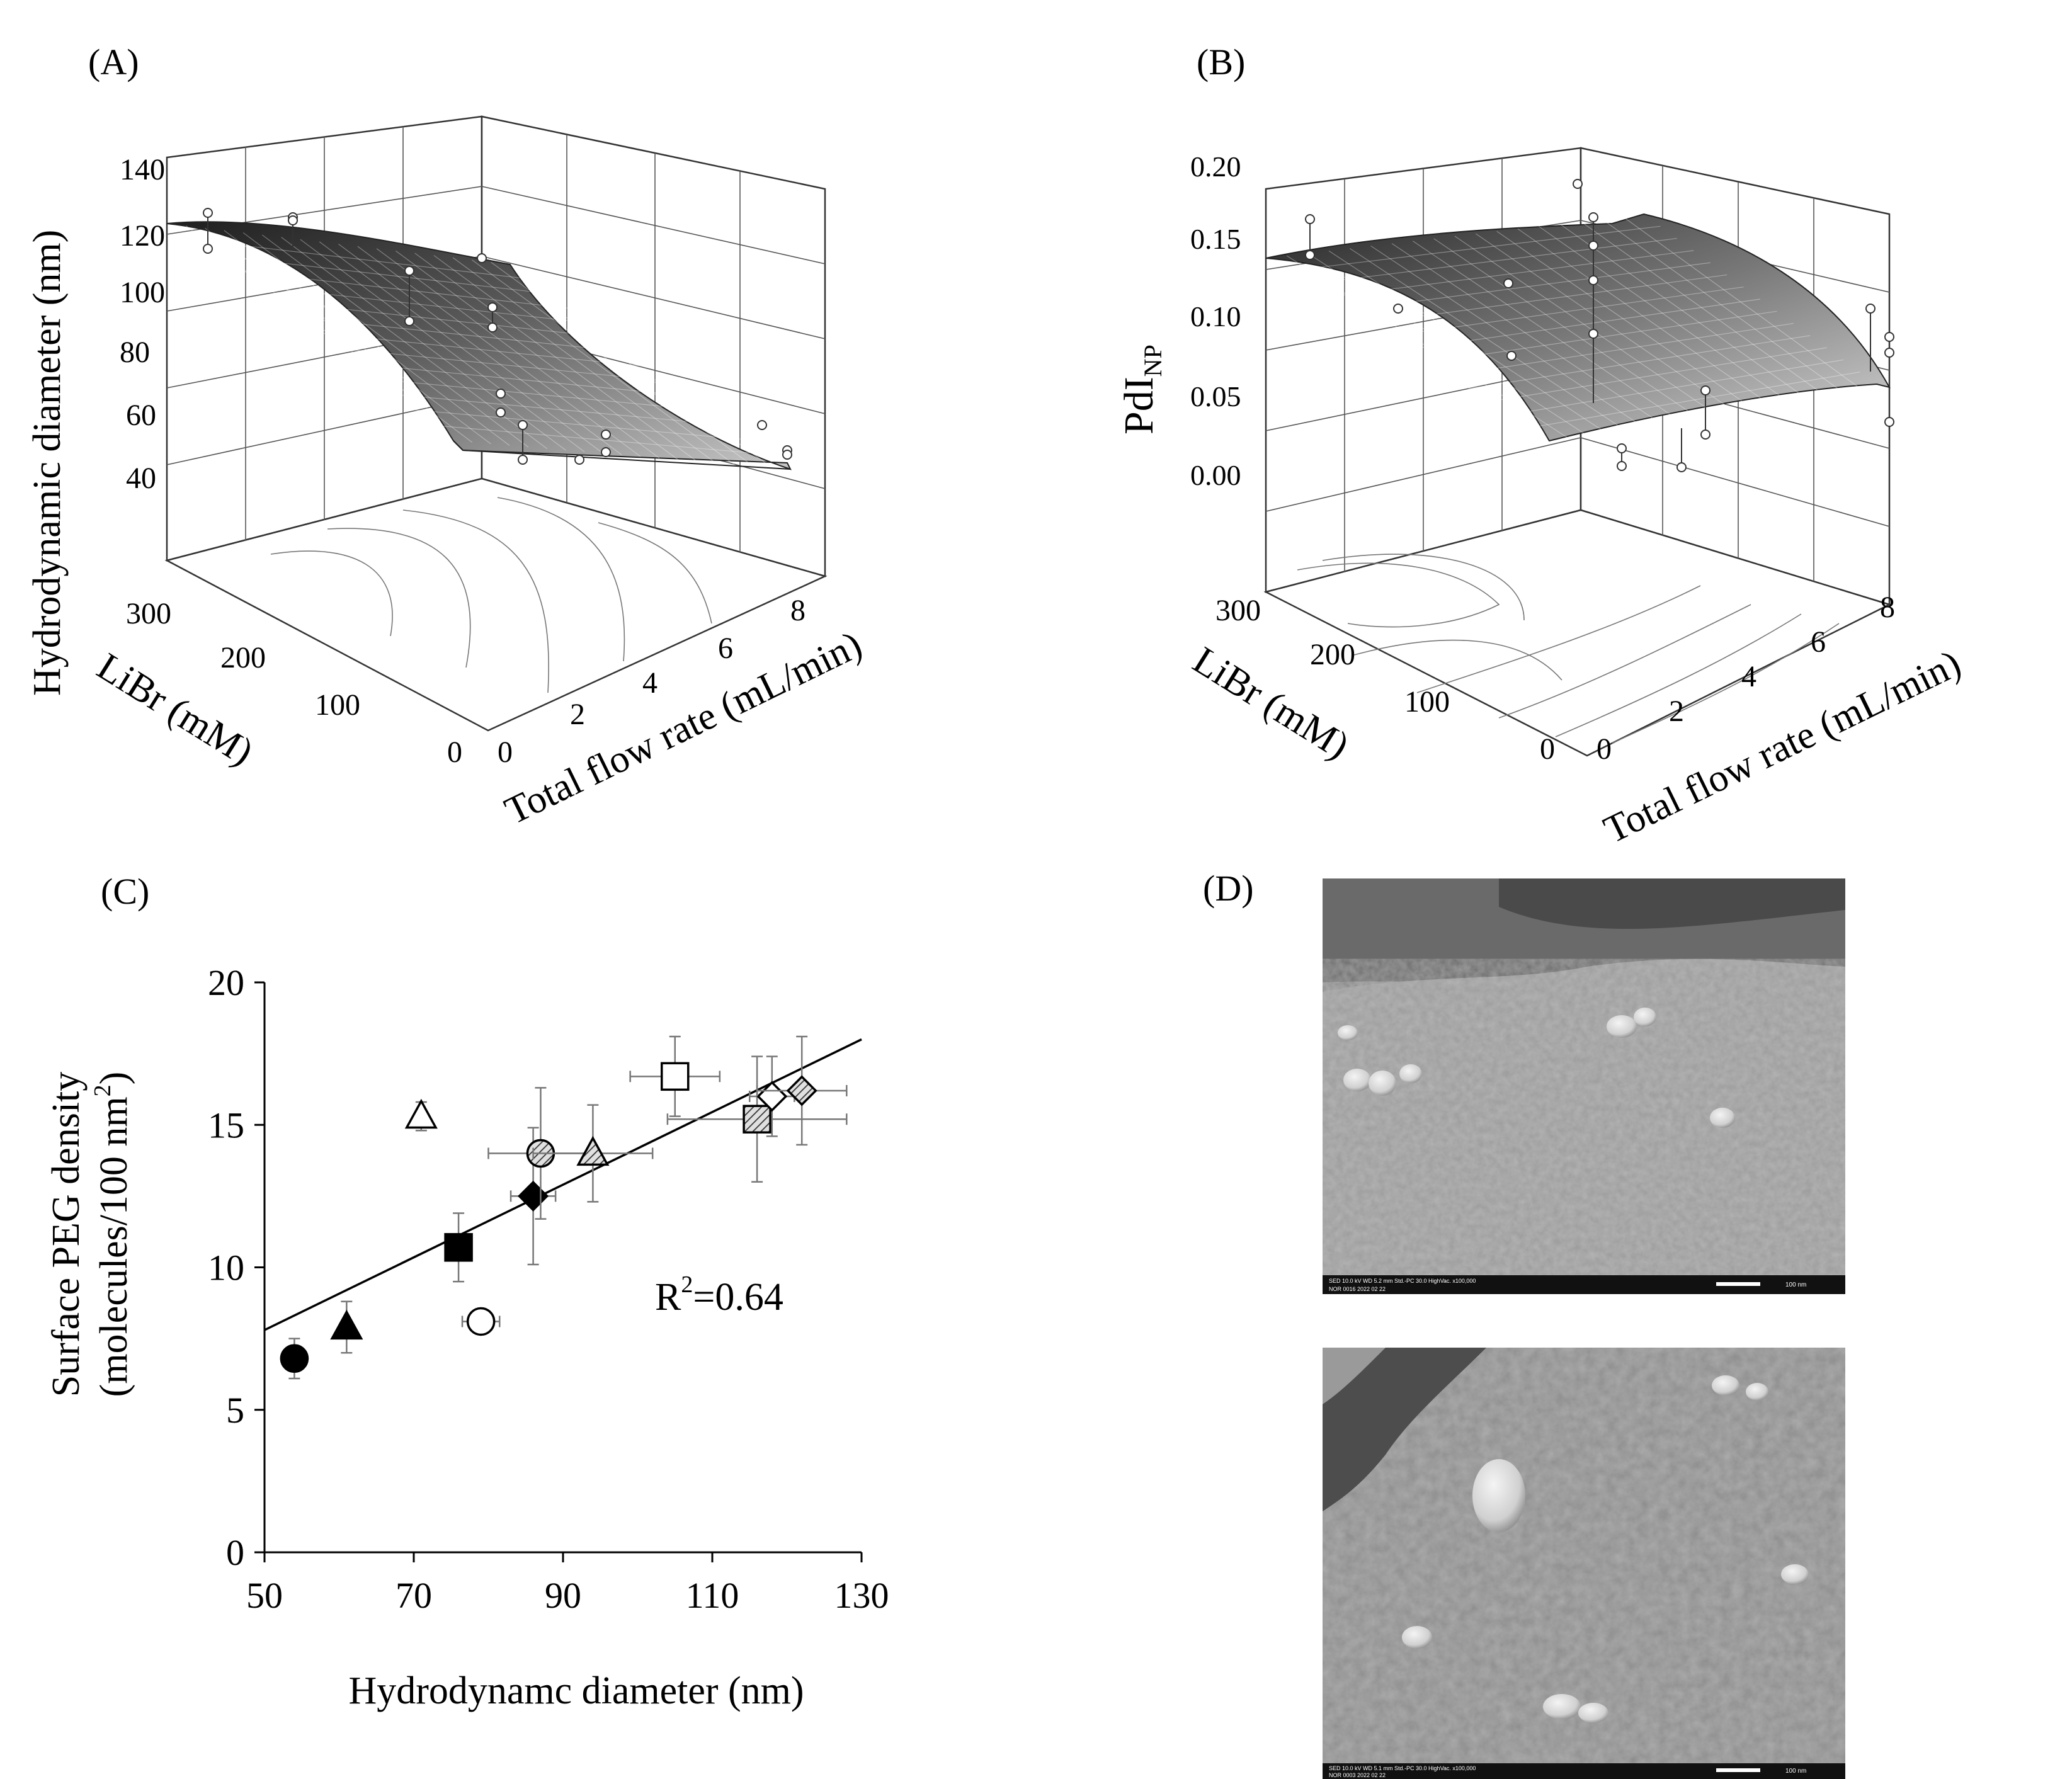  Describe the element at coordinates (861, 1595) in the screenshot. I see `x-tick-label: 130` at that location.